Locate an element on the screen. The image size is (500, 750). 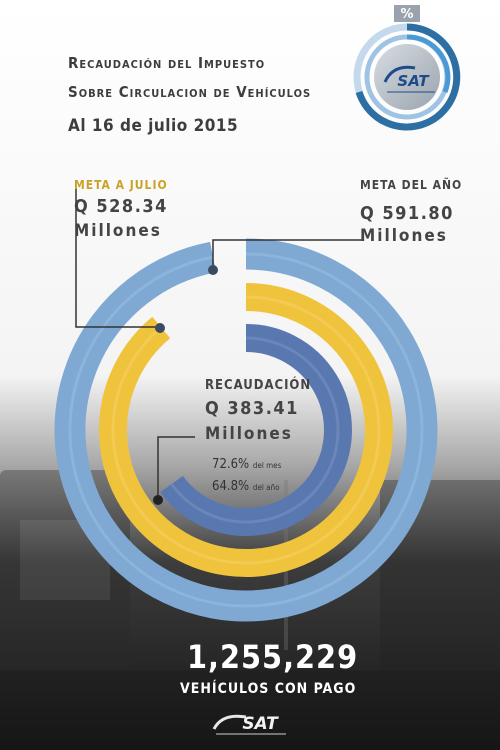
date-label: Al 16 de julio 2015 is located at coordinates (153, 126).